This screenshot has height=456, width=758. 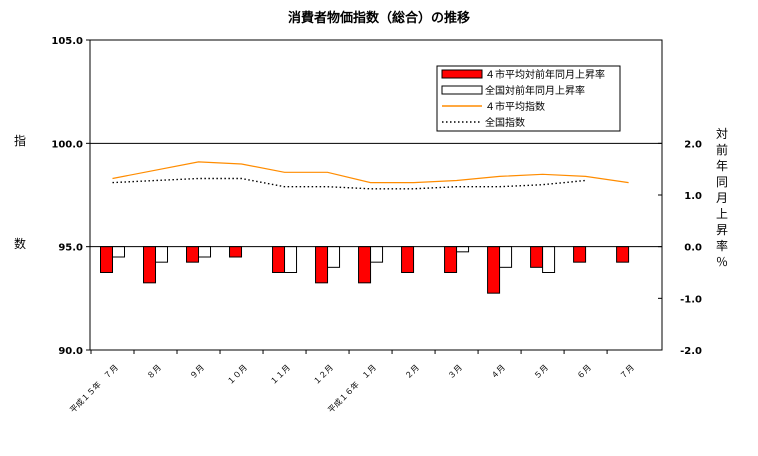 I want to click on legend-label: ４市平均指数, so click(x=515, y=106).